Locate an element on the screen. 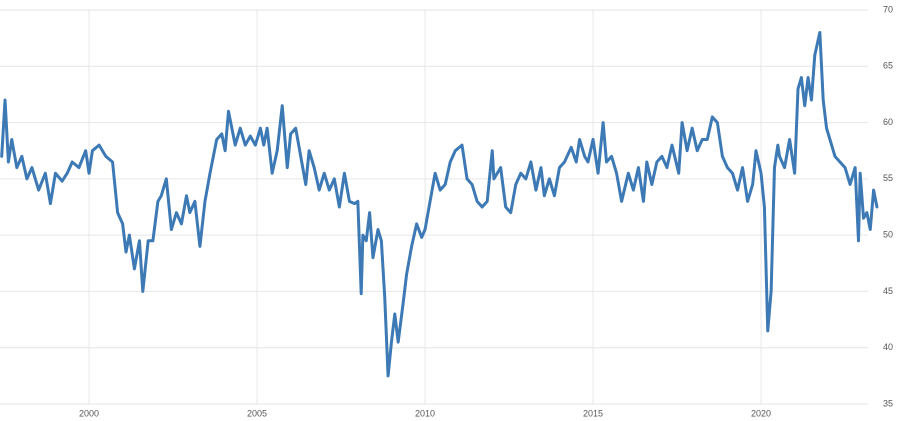 This screenshot has height=421, width=900. y-tick-label: 55 is located at coordinates (888, 178).